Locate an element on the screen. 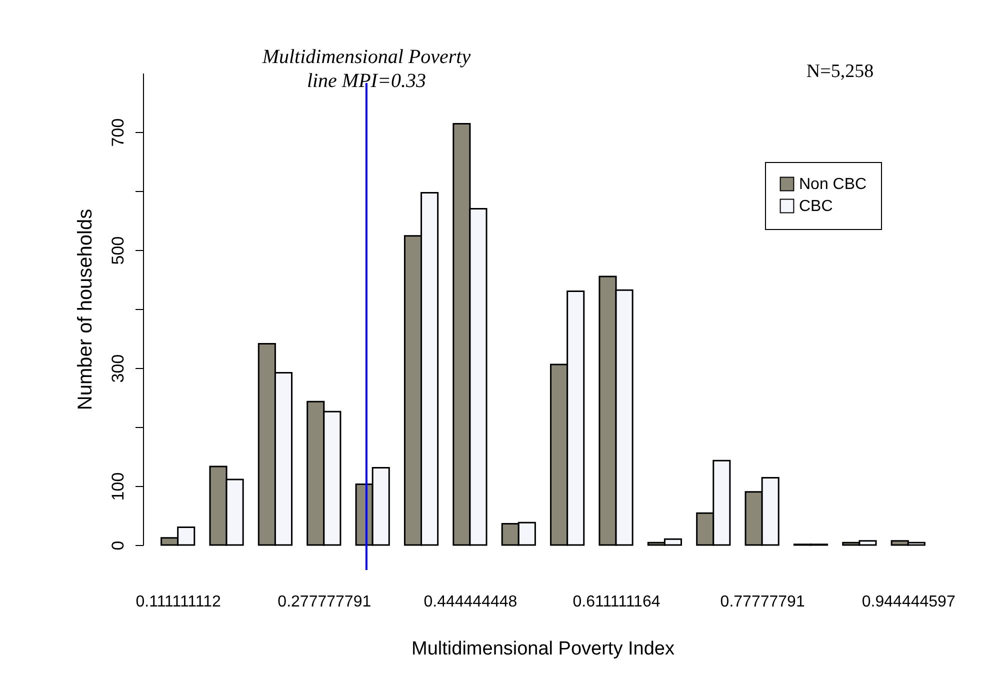 Image resolution: width=983 pixels, height=677 pixels. x-tick-label: 0.611111164 is located at coordinates (616, 602).